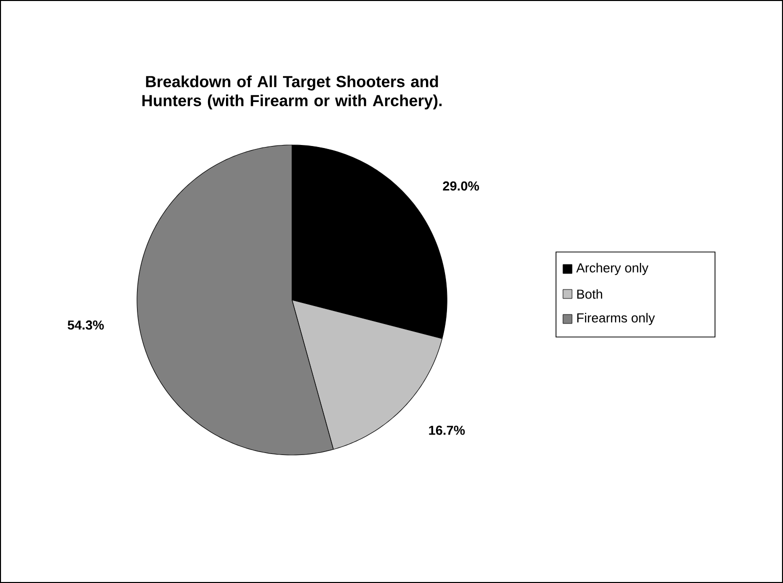 This screenshot has width=783, height=583. I want to click on legend-label: Firearms only, so click(616, 319).